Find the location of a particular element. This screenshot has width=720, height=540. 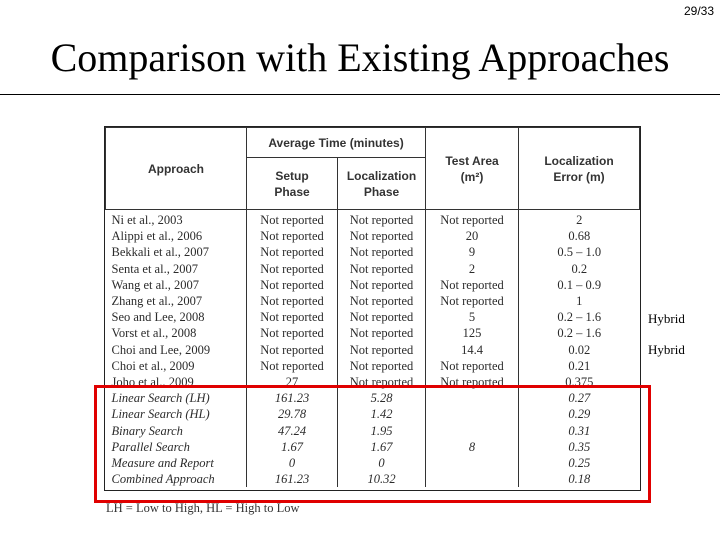

row-approach: Seo and Lee, 2008 is located at coordinates (176, 317).